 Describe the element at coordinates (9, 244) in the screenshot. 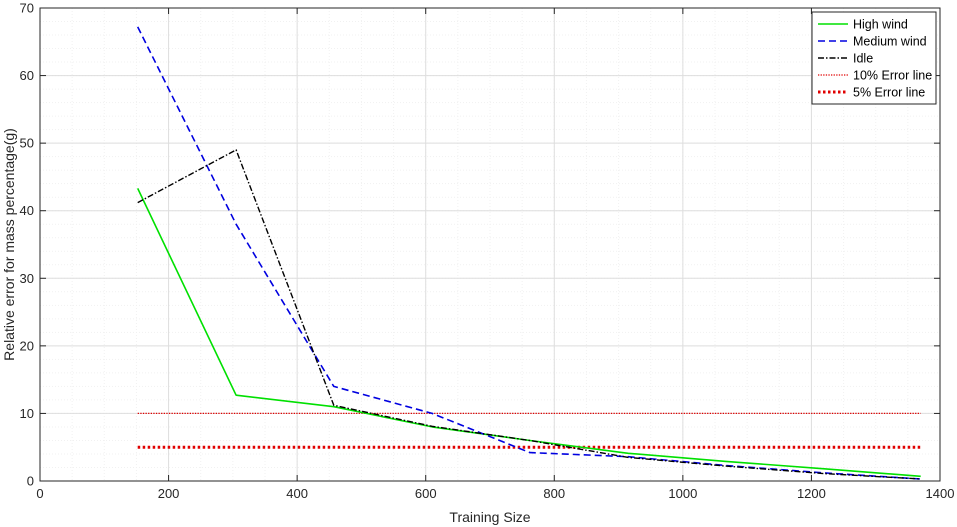

I see `y-axis-title: Relative error for mass percentage(g)` at that location.